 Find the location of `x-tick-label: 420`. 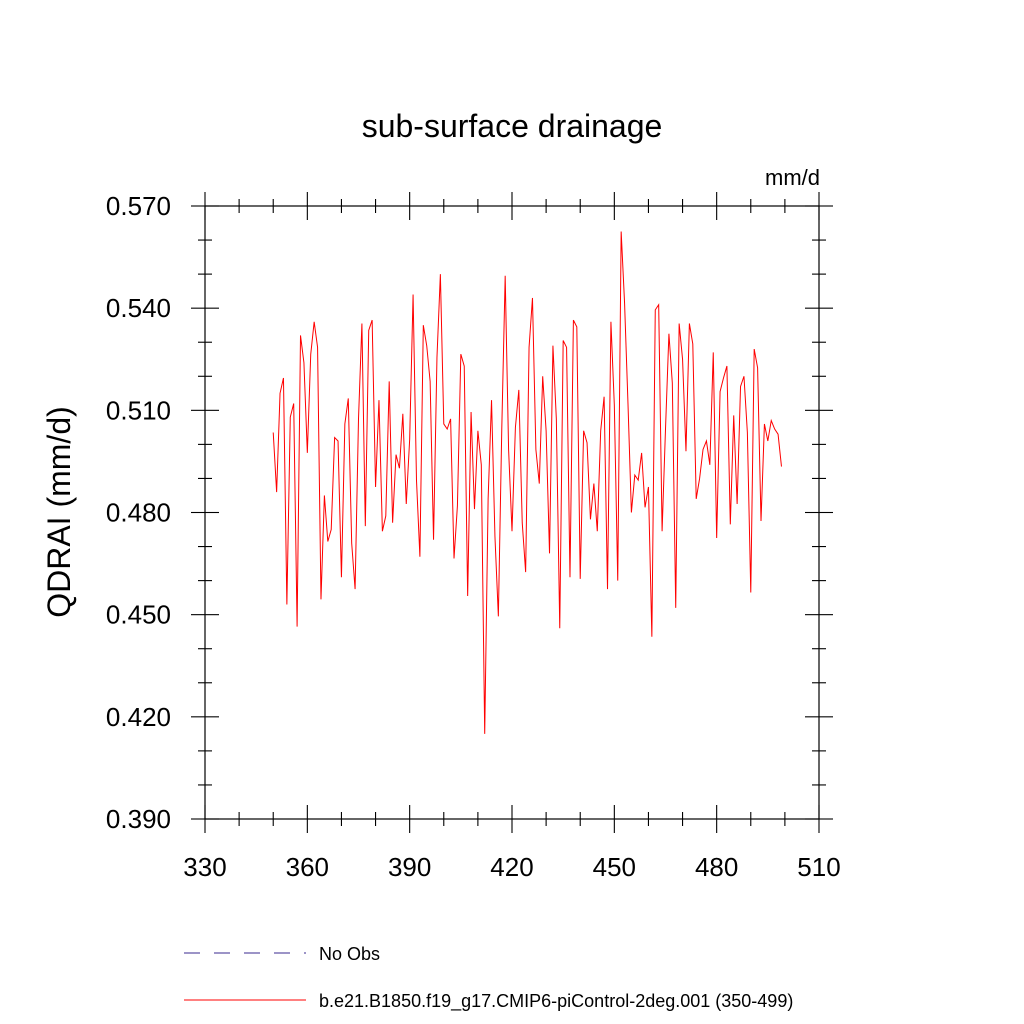

x-tick-label: 420 is located at coordinates (511, 867).